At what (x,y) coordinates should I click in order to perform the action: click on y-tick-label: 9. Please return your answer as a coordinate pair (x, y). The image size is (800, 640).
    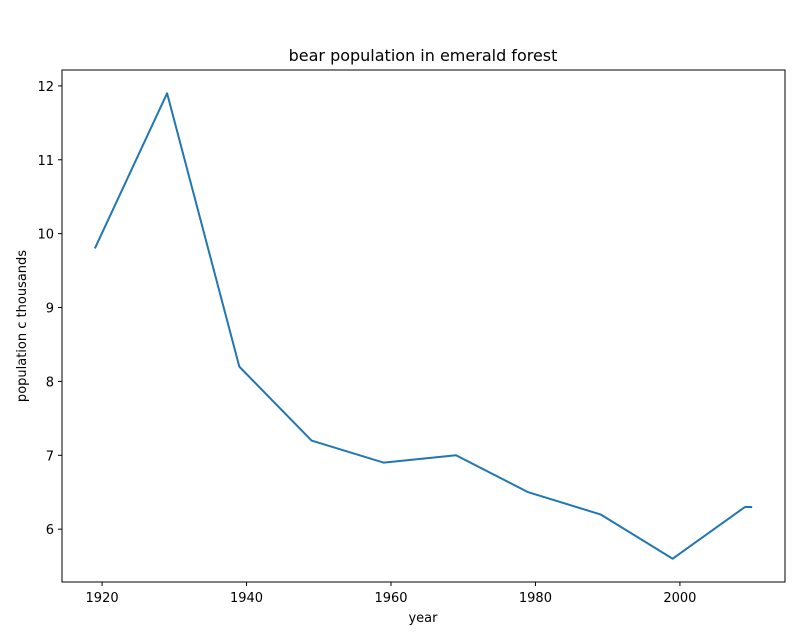
    Looking at the image, I should click on (50, 309).